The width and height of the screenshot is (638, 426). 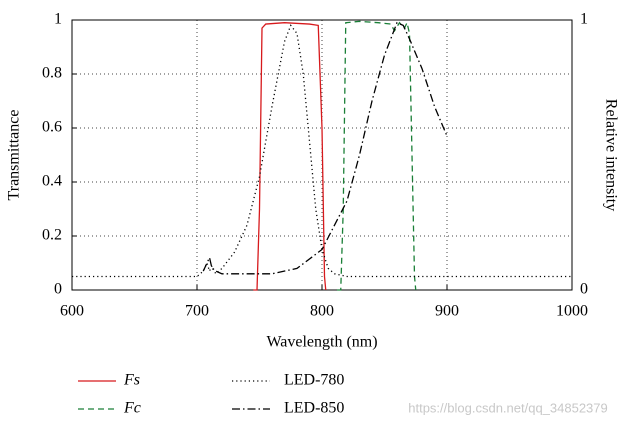 What do you see at coordinates (131, 380) in the screenshot?
I see `legend-label: Fs` at bounding box center [131, 380].